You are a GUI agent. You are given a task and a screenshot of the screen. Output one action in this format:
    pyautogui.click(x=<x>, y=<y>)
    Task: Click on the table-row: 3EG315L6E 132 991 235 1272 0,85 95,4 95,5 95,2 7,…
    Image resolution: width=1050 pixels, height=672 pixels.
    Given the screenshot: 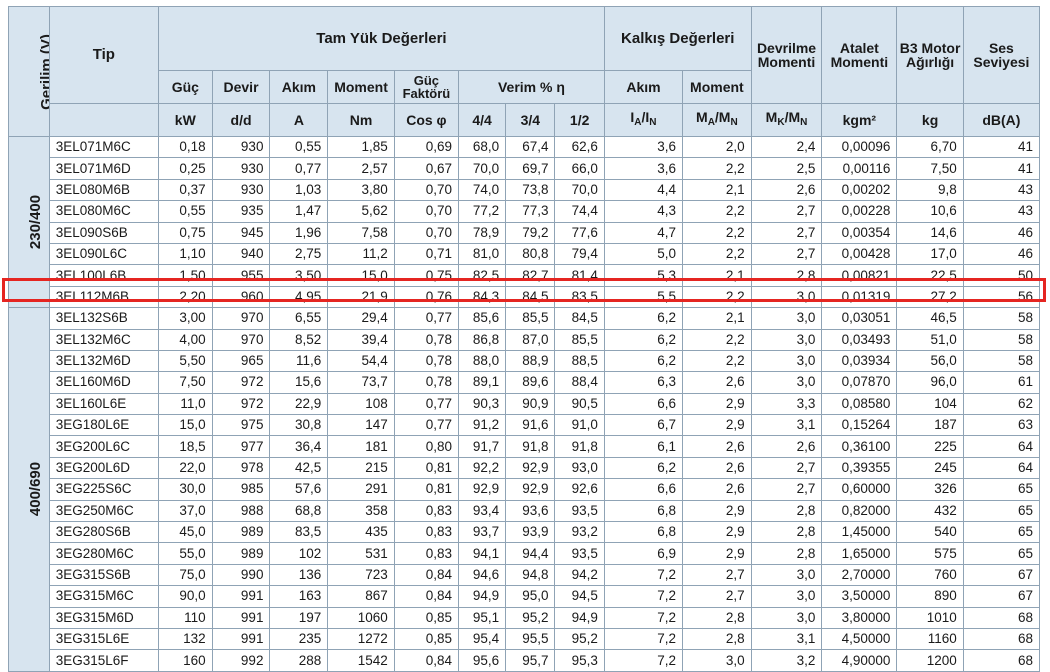 What is the action you would take?
    pyautogui.click(x=525, y=639)
    